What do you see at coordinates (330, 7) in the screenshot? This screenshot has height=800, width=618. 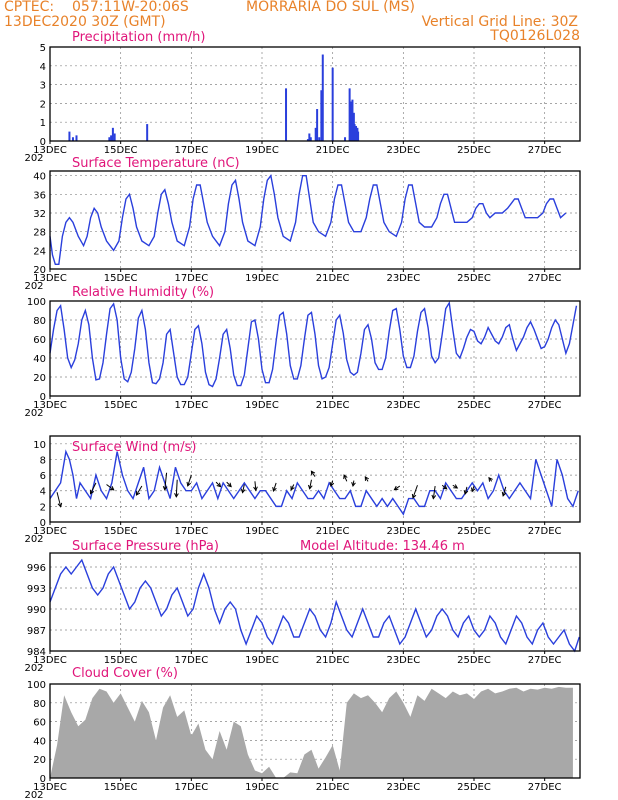 I see `header-location: MORRARIA DO SUL (MS)` at bounding box center [330, 7].